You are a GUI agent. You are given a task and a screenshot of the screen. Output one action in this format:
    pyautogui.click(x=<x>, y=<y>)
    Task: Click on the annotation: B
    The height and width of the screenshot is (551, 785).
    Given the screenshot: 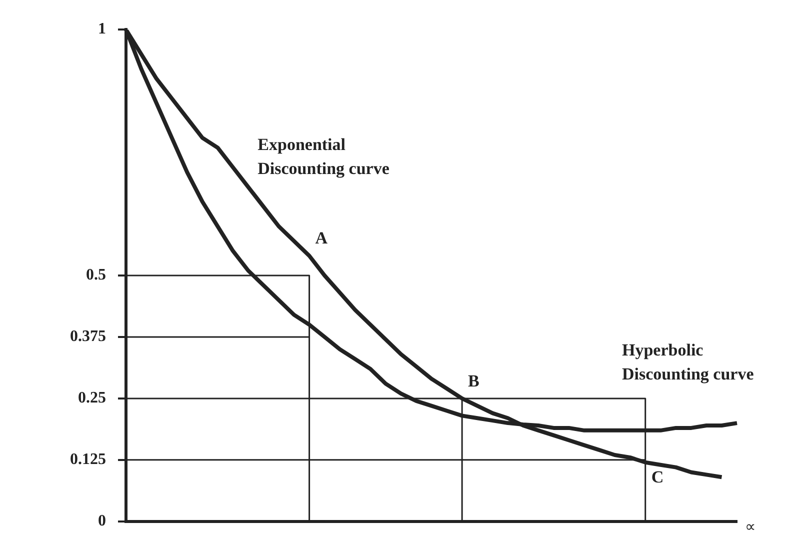 What is the action you would take?
    pyautogui.click(x=474, y=380)
    